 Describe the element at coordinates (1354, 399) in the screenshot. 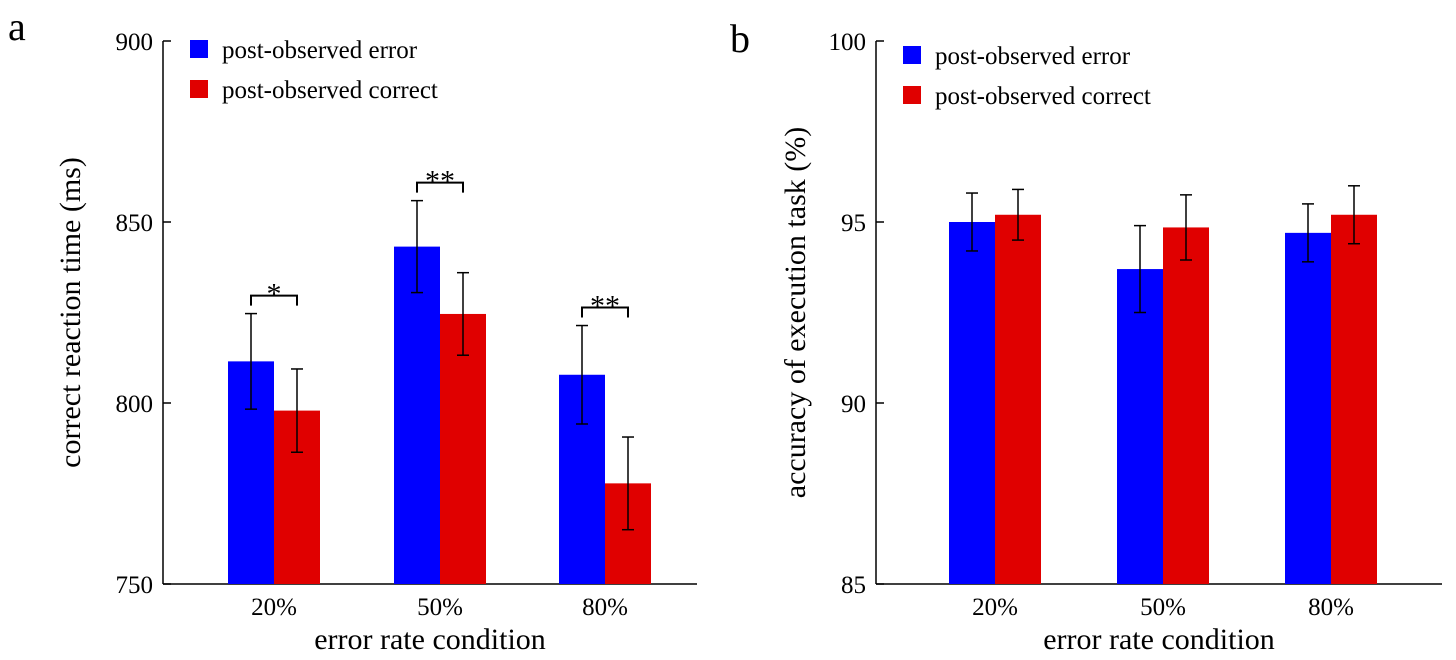

I see `bar-post-correct-80pct` at that location.